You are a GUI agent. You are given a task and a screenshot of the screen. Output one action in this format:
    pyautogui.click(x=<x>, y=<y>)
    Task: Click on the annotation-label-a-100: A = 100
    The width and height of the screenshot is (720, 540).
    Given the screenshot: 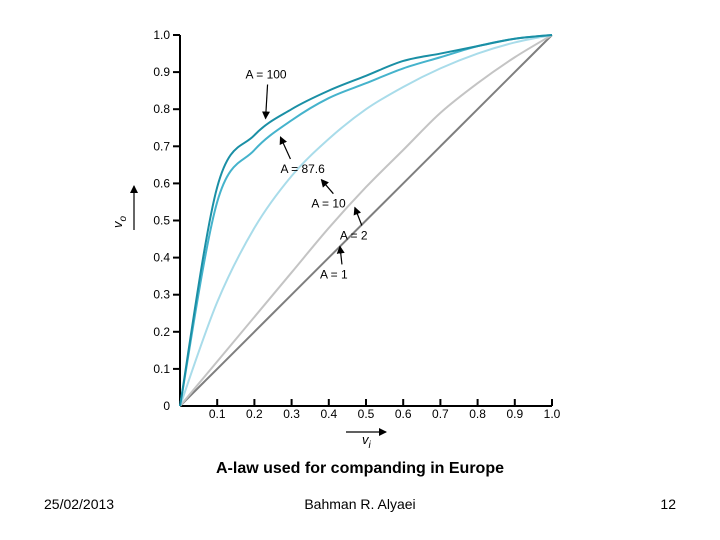 What is the action you would take?
    pyautogui.click(x=266, y=74)
    